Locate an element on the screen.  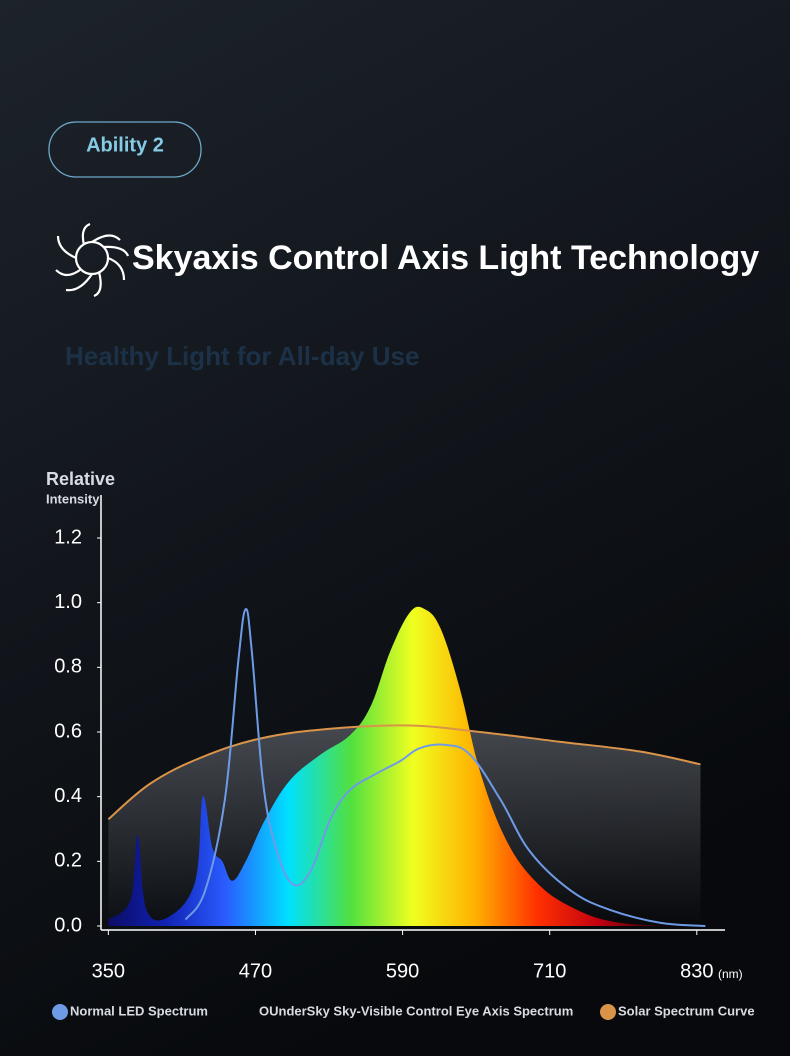
y-tick-label: 0.0 is located at coordinates (68, 925).